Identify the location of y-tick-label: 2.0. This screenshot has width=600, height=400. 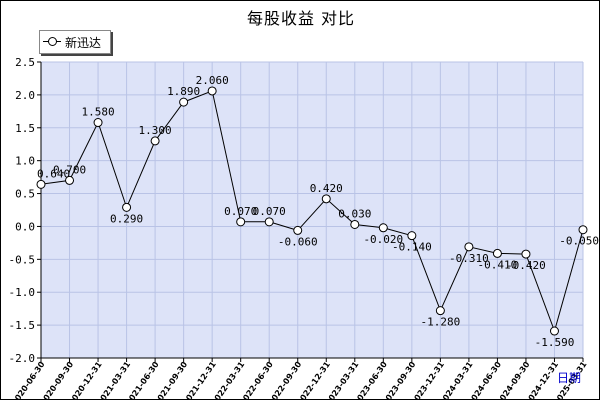
(25, 95).